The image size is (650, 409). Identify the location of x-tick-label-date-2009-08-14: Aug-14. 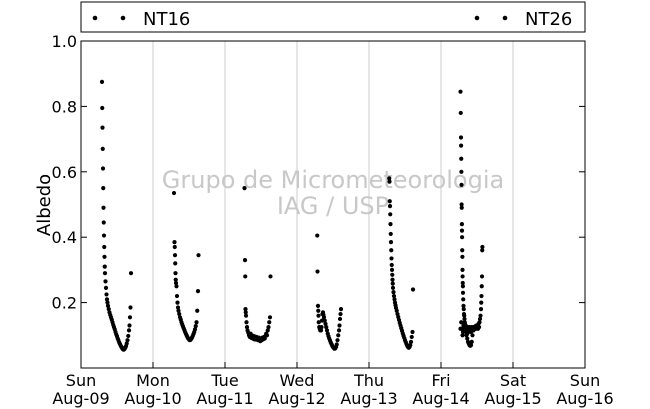
(440, 398).